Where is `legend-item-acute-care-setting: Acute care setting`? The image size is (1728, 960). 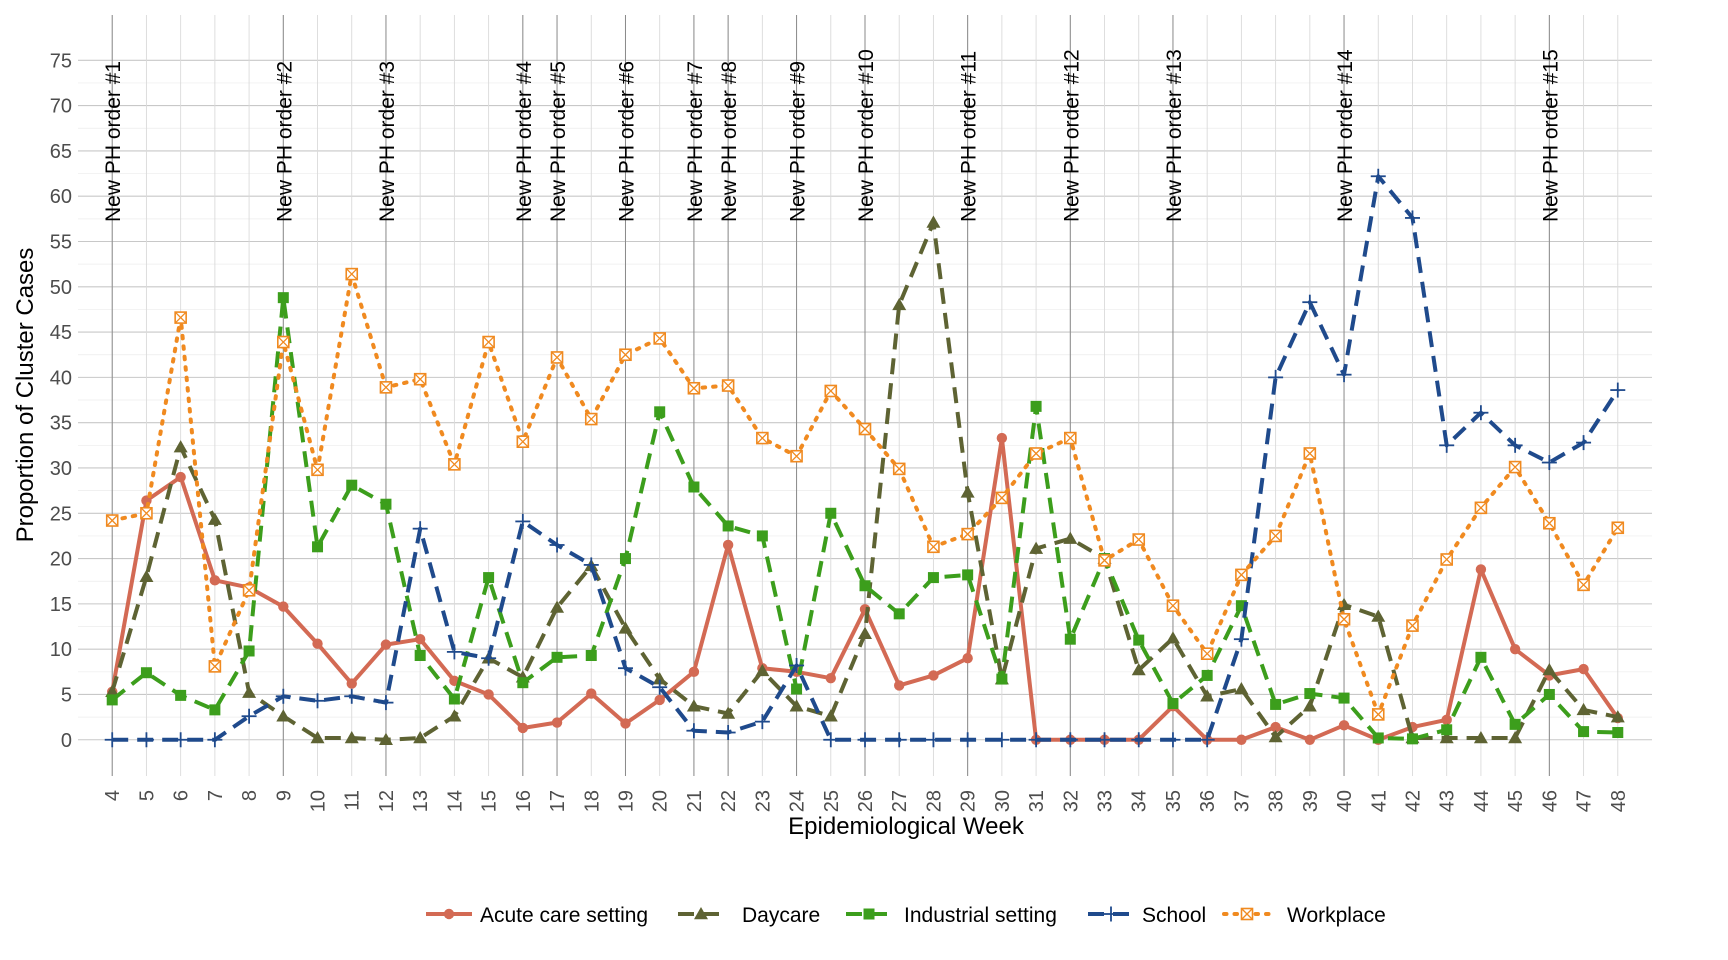
legend-item-acute-care-setting: Acute care setting is located at coordinates (537, 915).